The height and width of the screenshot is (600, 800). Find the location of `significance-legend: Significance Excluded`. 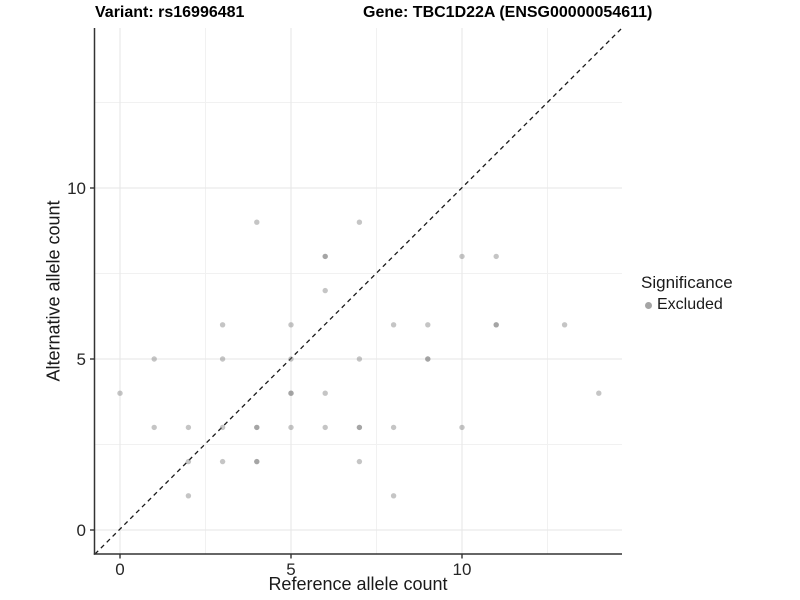

significance-legend: Significance Excluded is located at coordinates (687, 293).